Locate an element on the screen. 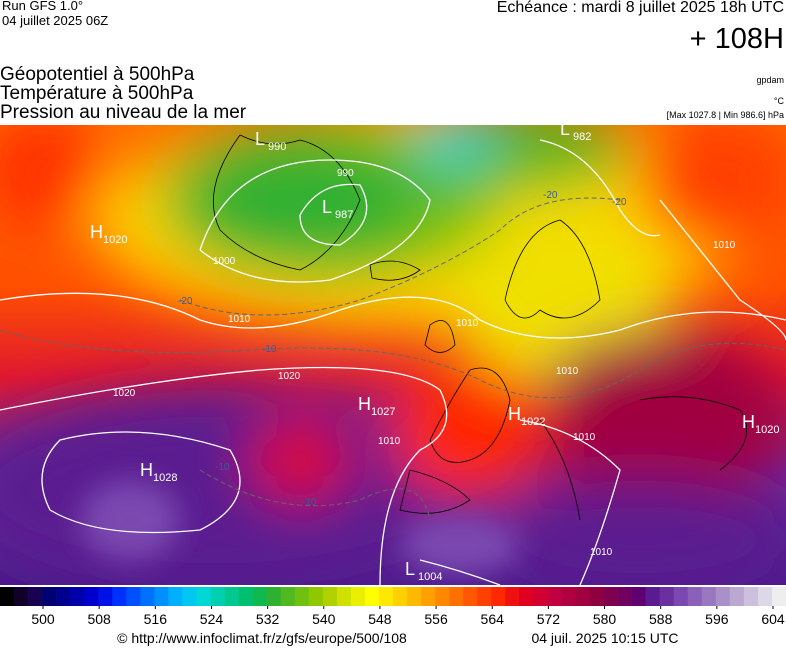 This screenshot has height=648, width=786. colorbar-tick-label: 532 is located at coordinates (268, 619).